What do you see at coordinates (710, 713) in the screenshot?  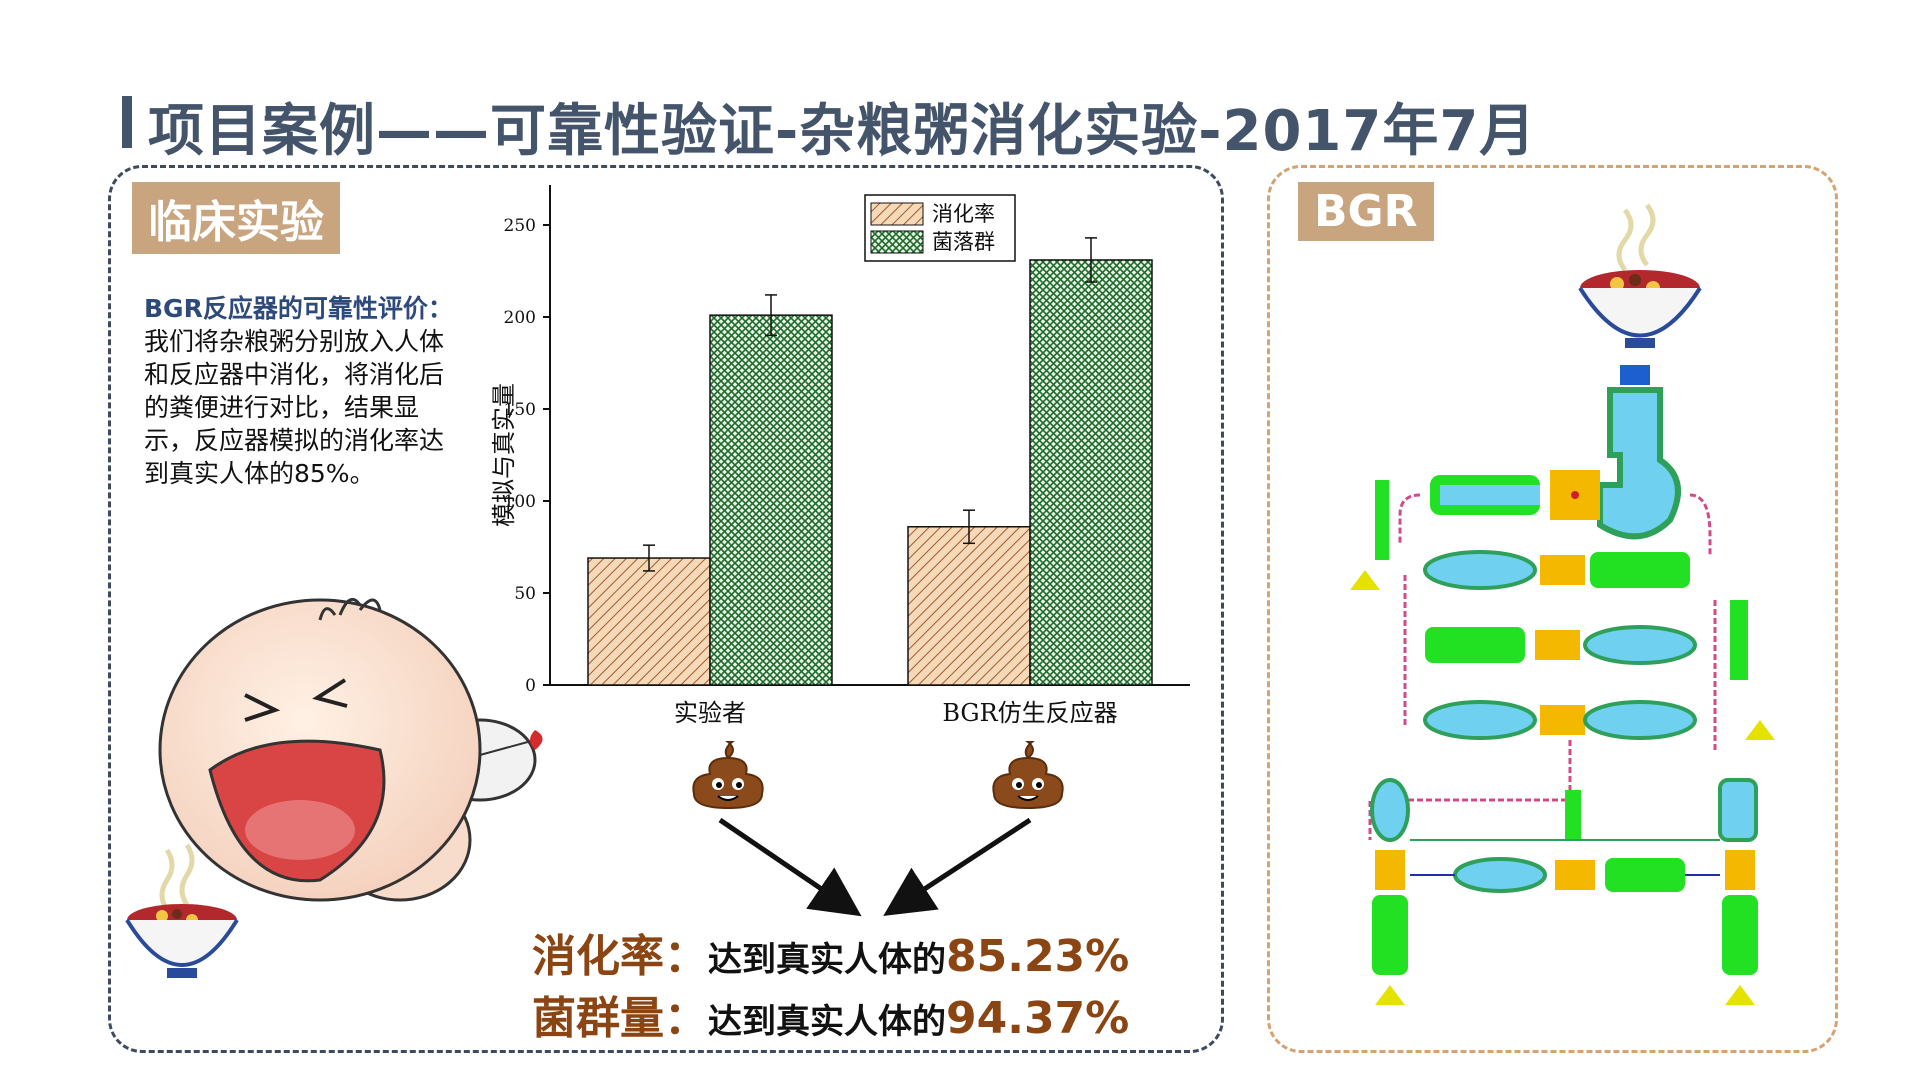 I see `x-category-label: 实验者` at bounding box center [710, 713].